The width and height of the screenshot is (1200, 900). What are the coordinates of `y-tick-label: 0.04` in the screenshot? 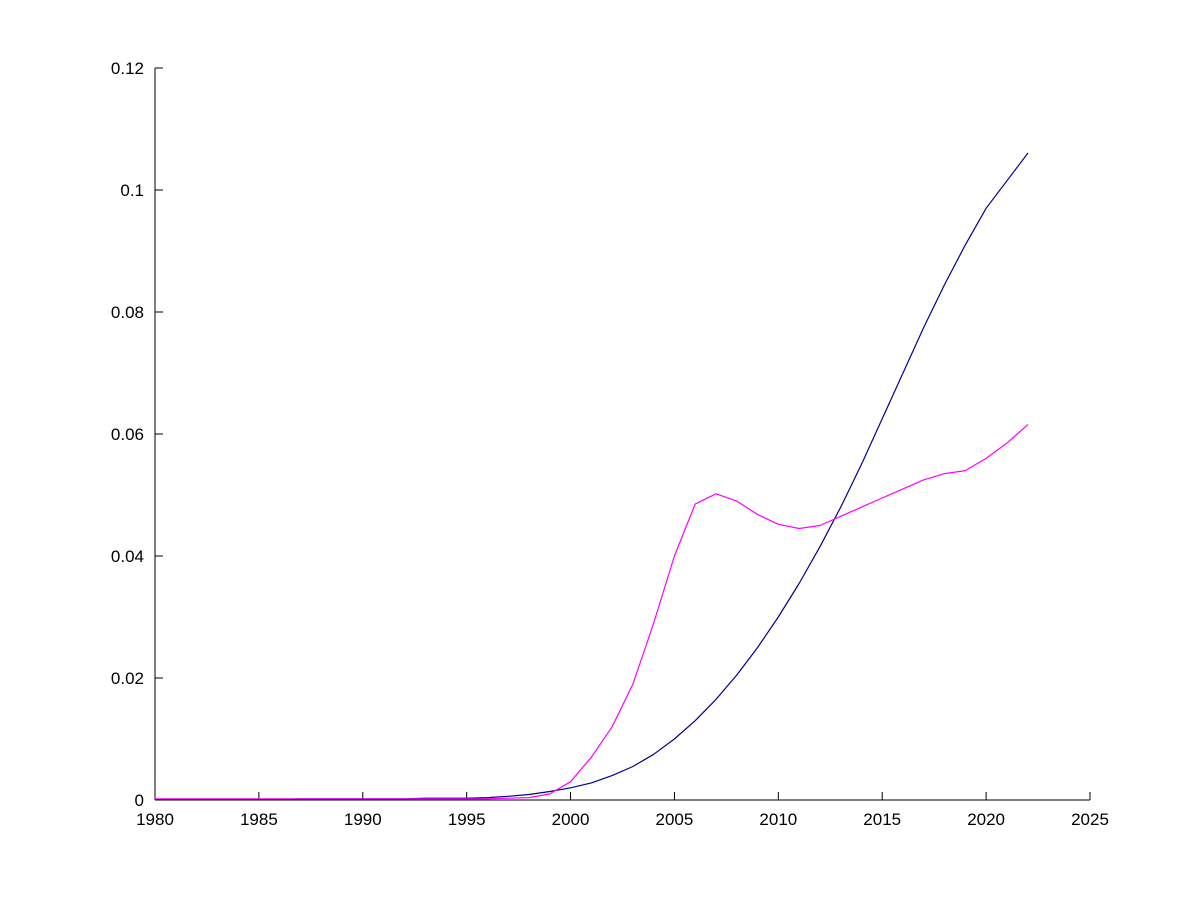 It's located at (127, 556).